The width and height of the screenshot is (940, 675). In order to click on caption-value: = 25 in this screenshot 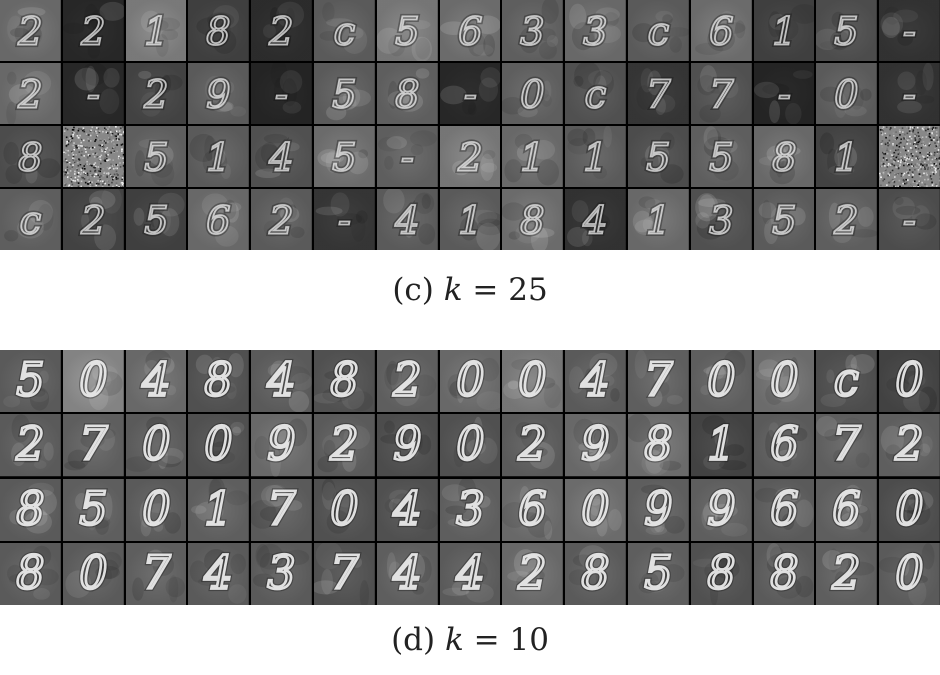, I will do `click(510, 290)`.